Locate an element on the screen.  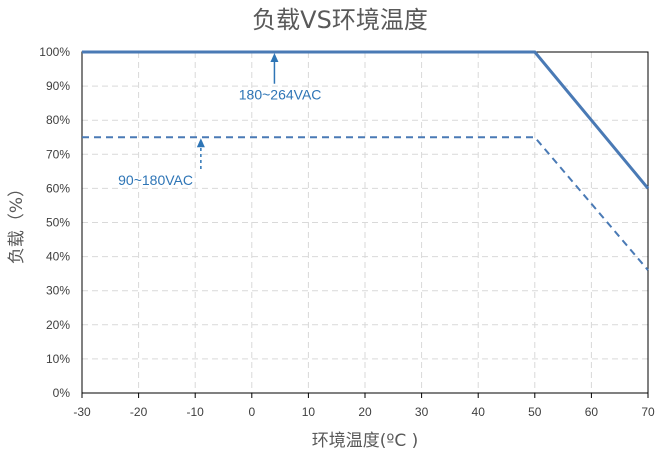
annotations-layer: 180~264VAC 90~180VAC is located at coordinates (219, 120).